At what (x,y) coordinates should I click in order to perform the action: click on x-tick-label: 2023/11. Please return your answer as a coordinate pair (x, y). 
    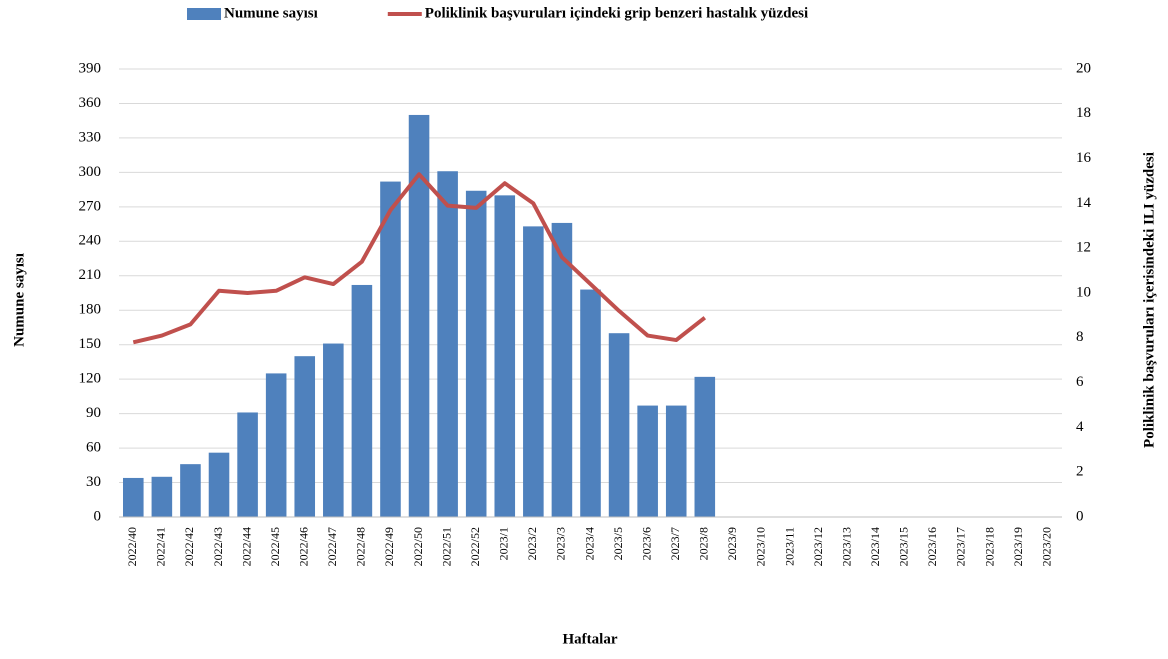
    Looking at the image, I should click on (789, 546).